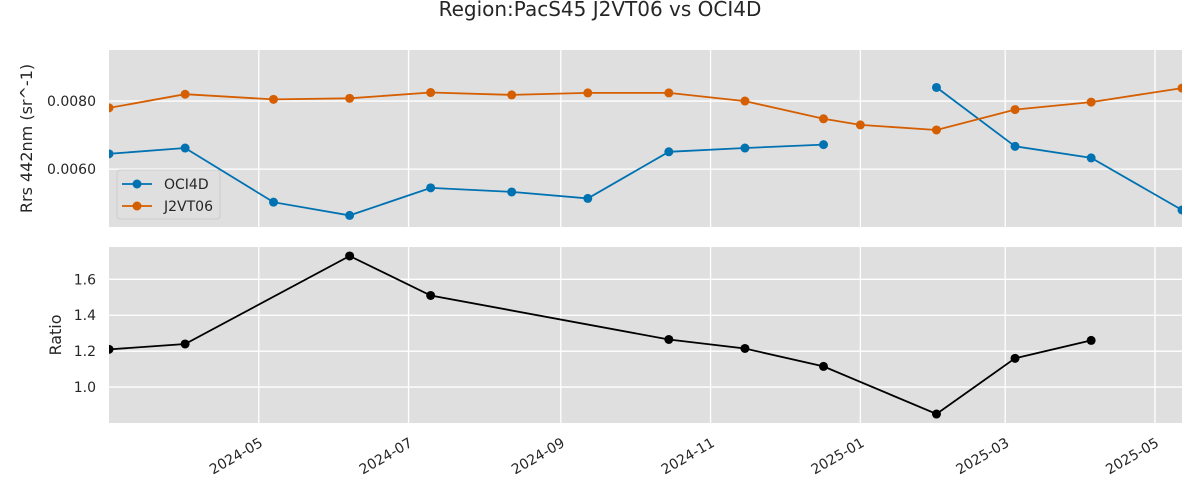  I want to click on x-tick-label: 2024-05, so click(236, 456).